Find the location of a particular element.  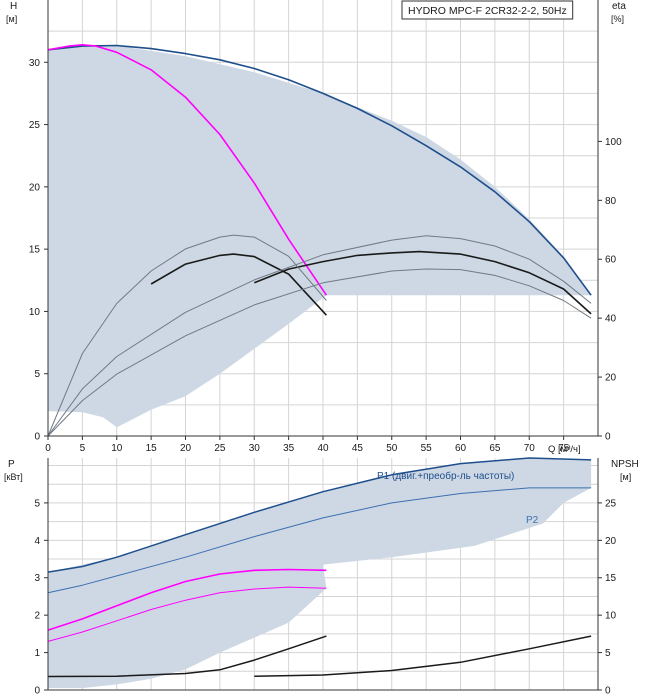

x-tick-label: 50 is located at coordinates (392, 448).